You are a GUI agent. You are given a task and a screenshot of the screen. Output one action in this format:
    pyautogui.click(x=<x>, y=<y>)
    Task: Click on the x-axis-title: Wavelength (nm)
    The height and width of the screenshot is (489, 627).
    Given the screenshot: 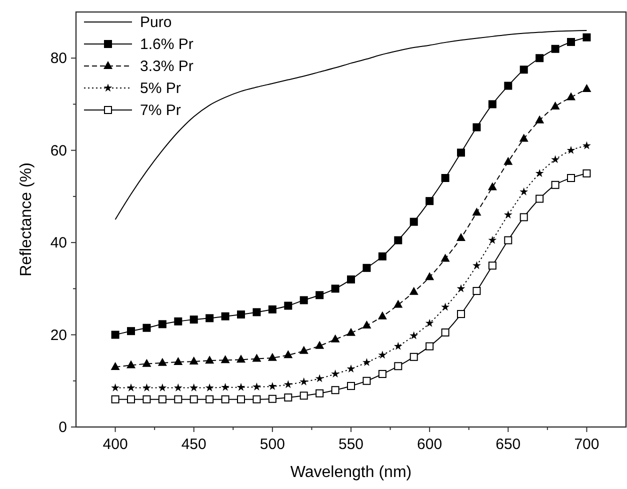 What is the action you would take?
    pyautogui.click(x=351, y=472)
    